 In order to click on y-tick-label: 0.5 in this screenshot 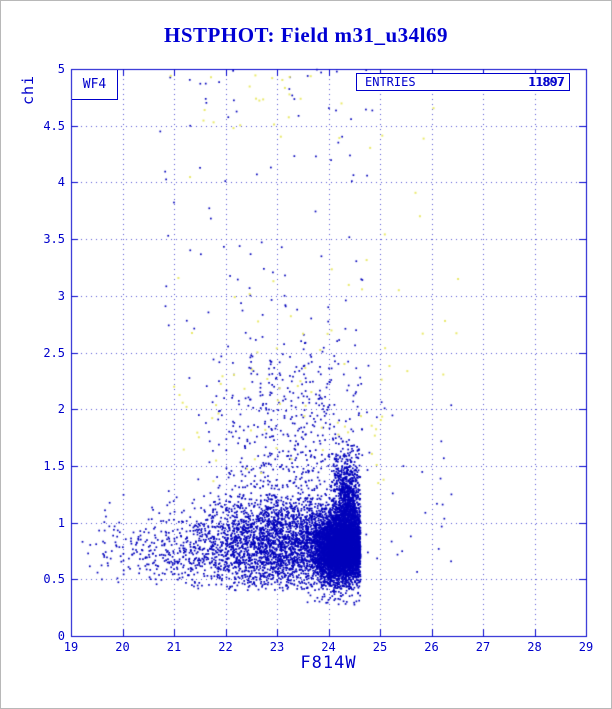, I will do `click(54, 579)`.